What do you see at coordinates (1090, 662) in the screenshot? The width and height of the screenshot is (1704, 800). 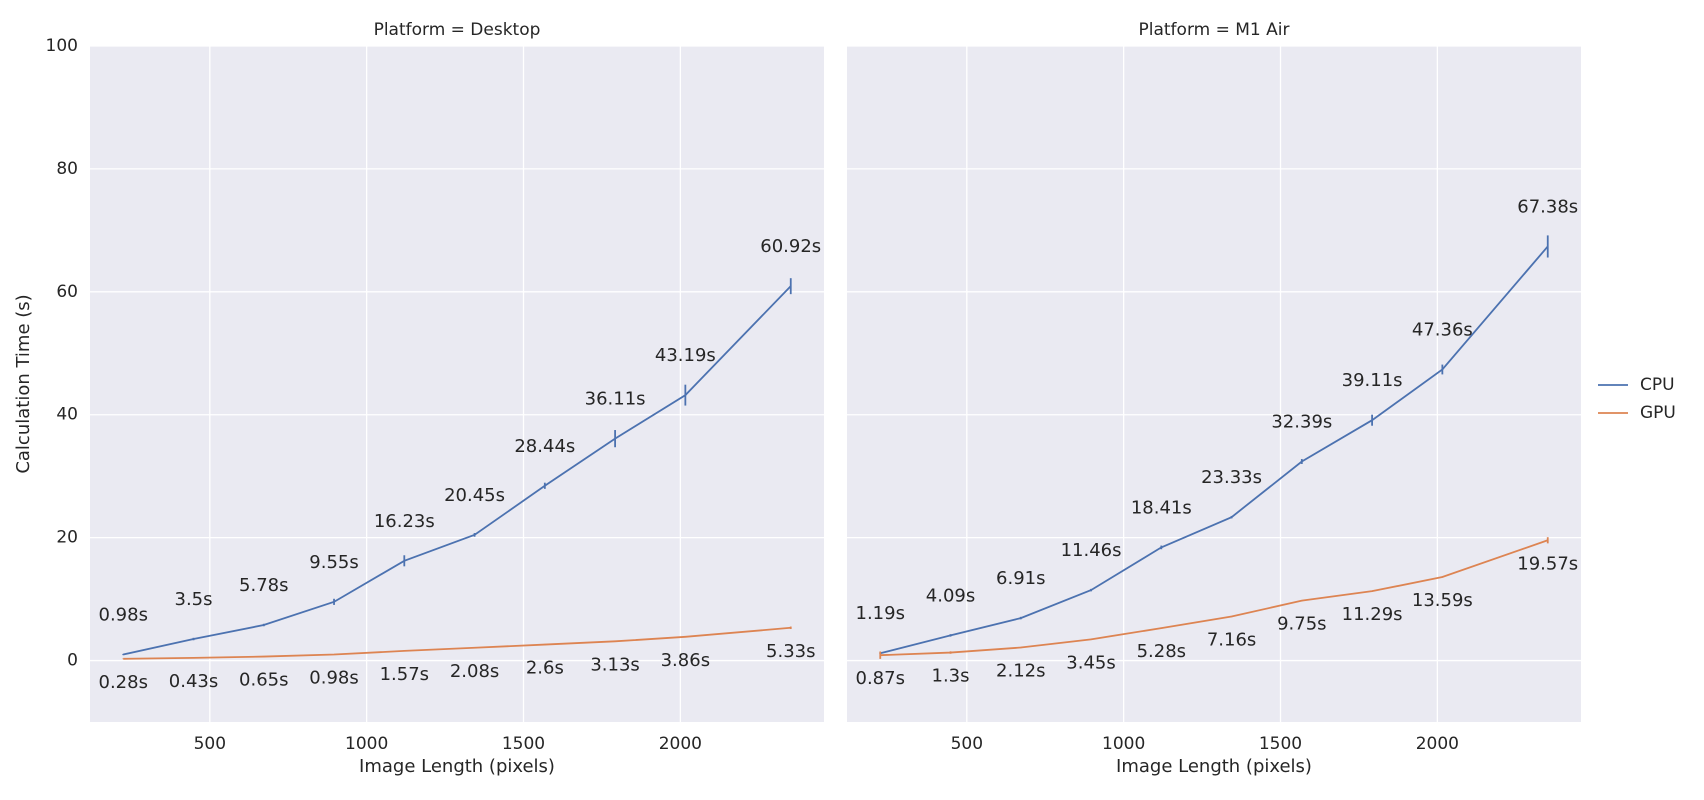 I see `value-label: 3.45s` at bounding box center [1090, 662].